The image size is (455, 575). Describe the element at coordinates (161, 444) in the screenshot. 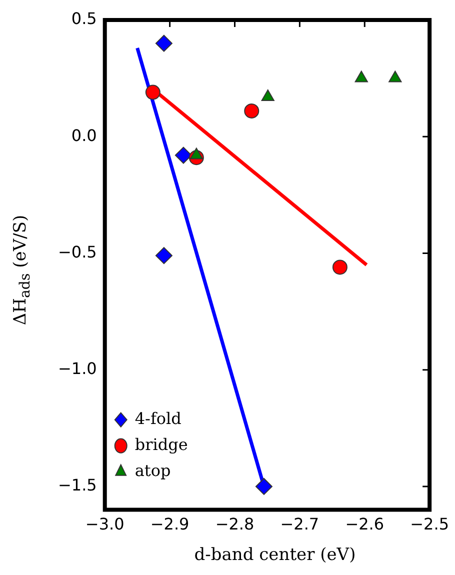

I see `legend-label: bridge` at that location.